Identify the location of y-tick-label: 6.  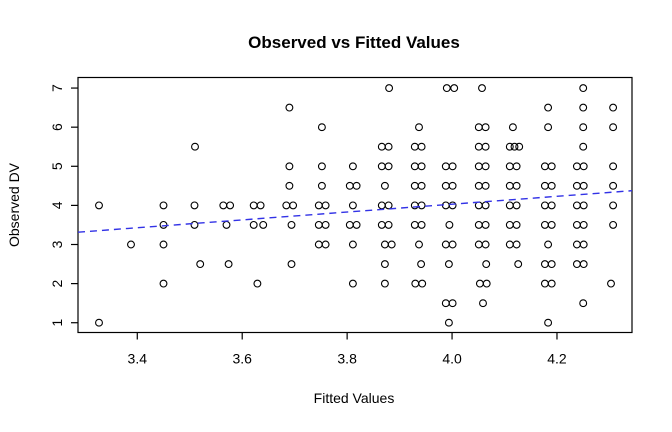
(57, 127).